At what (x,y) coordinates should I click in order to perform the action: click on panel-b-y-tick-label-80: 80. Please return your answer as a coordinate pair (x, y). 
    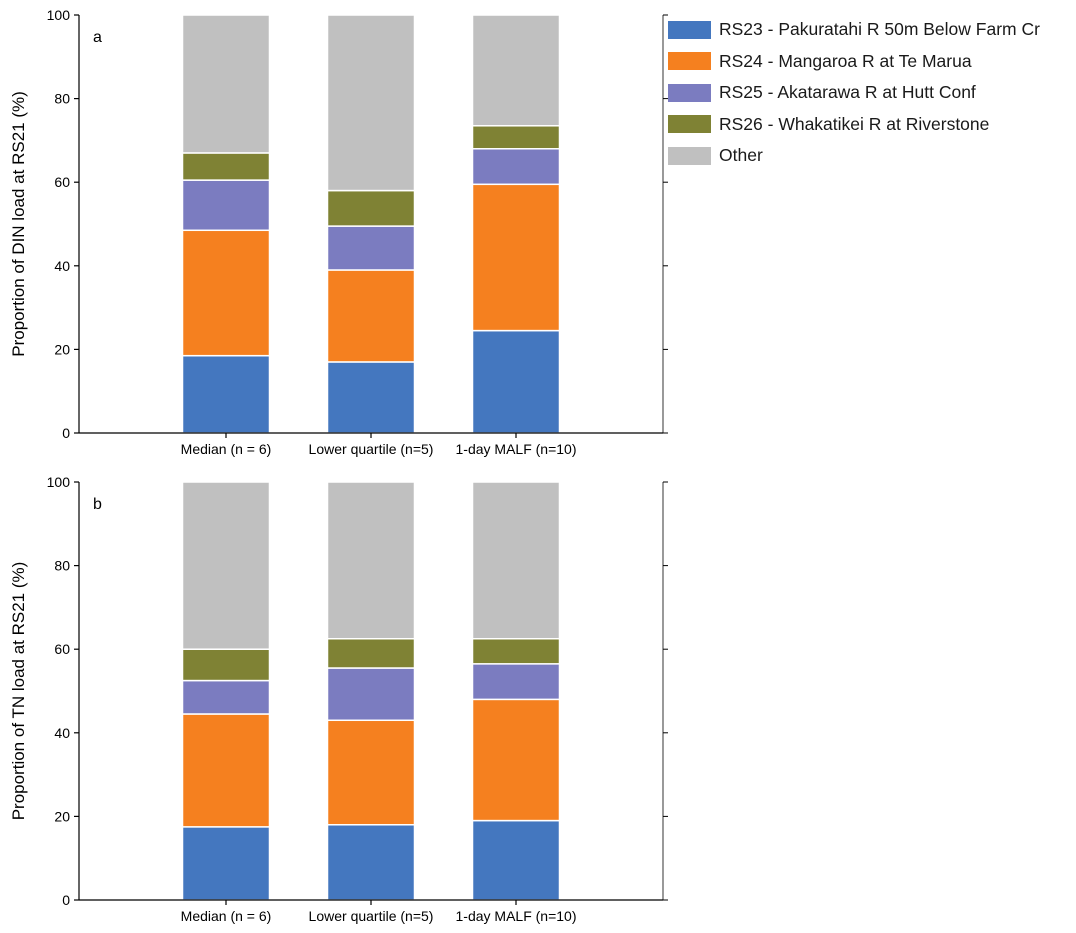
    Looking at the image, I should click on (62, 566).